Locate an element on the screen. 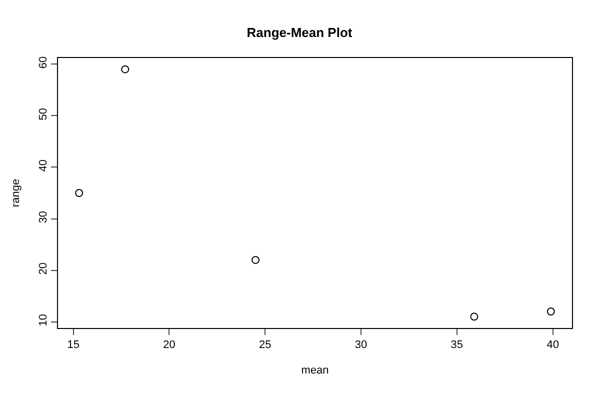 The image size is (599, 400). y-tick-label: 30 is located at coordinates (44, 217).